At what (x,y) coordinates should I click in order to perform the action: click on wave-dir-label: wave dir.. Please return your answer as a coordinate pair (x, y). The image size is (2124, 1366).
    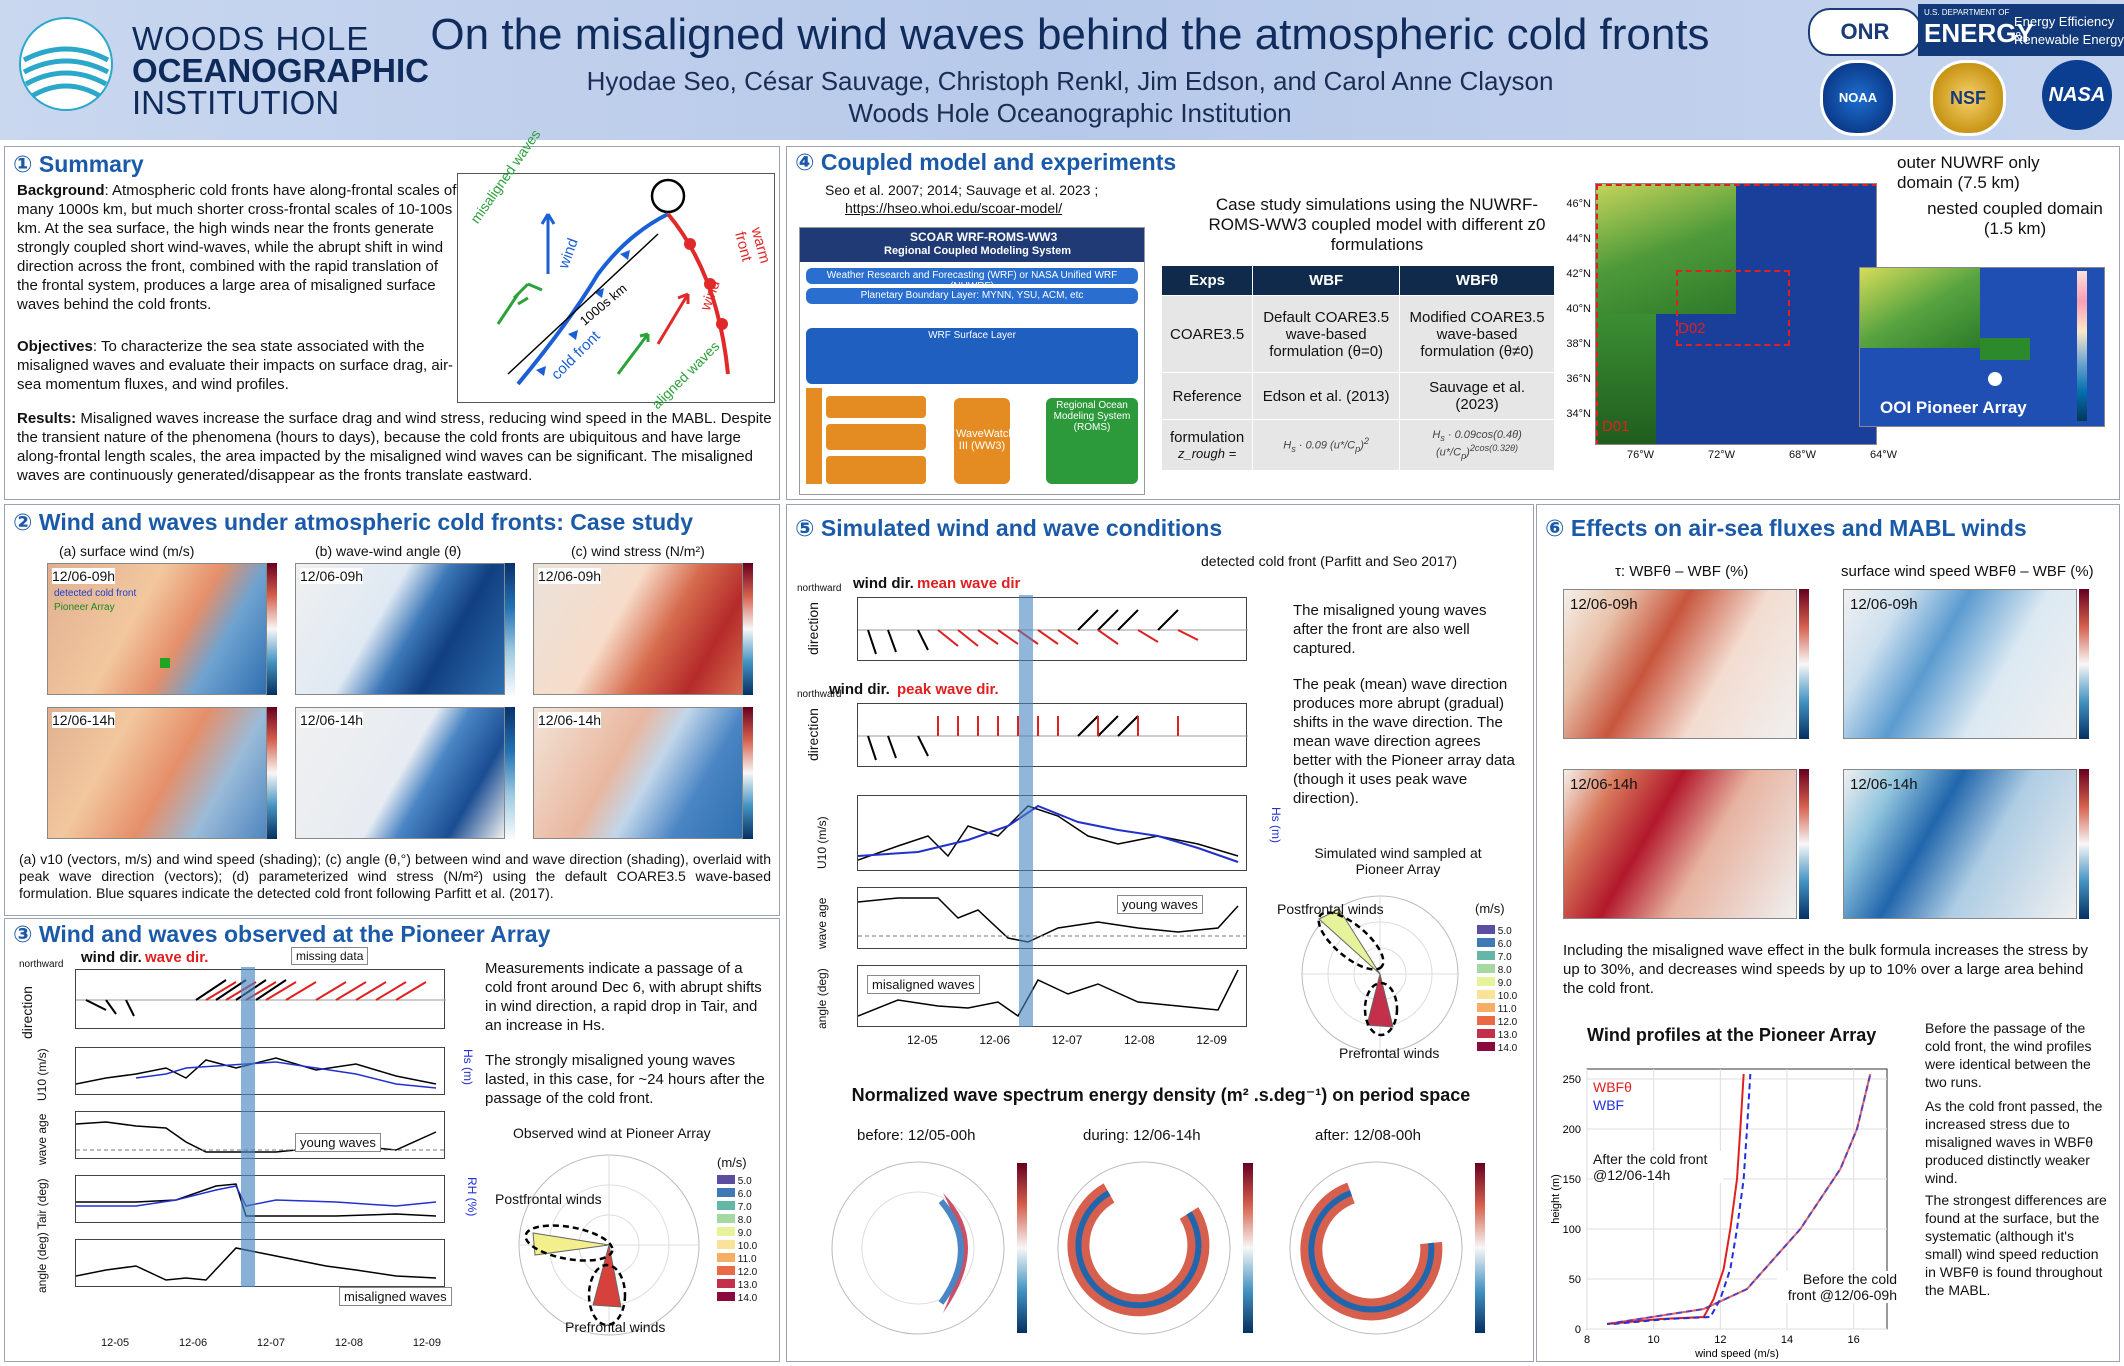
    Looking at the image, I should click on (177, 957).